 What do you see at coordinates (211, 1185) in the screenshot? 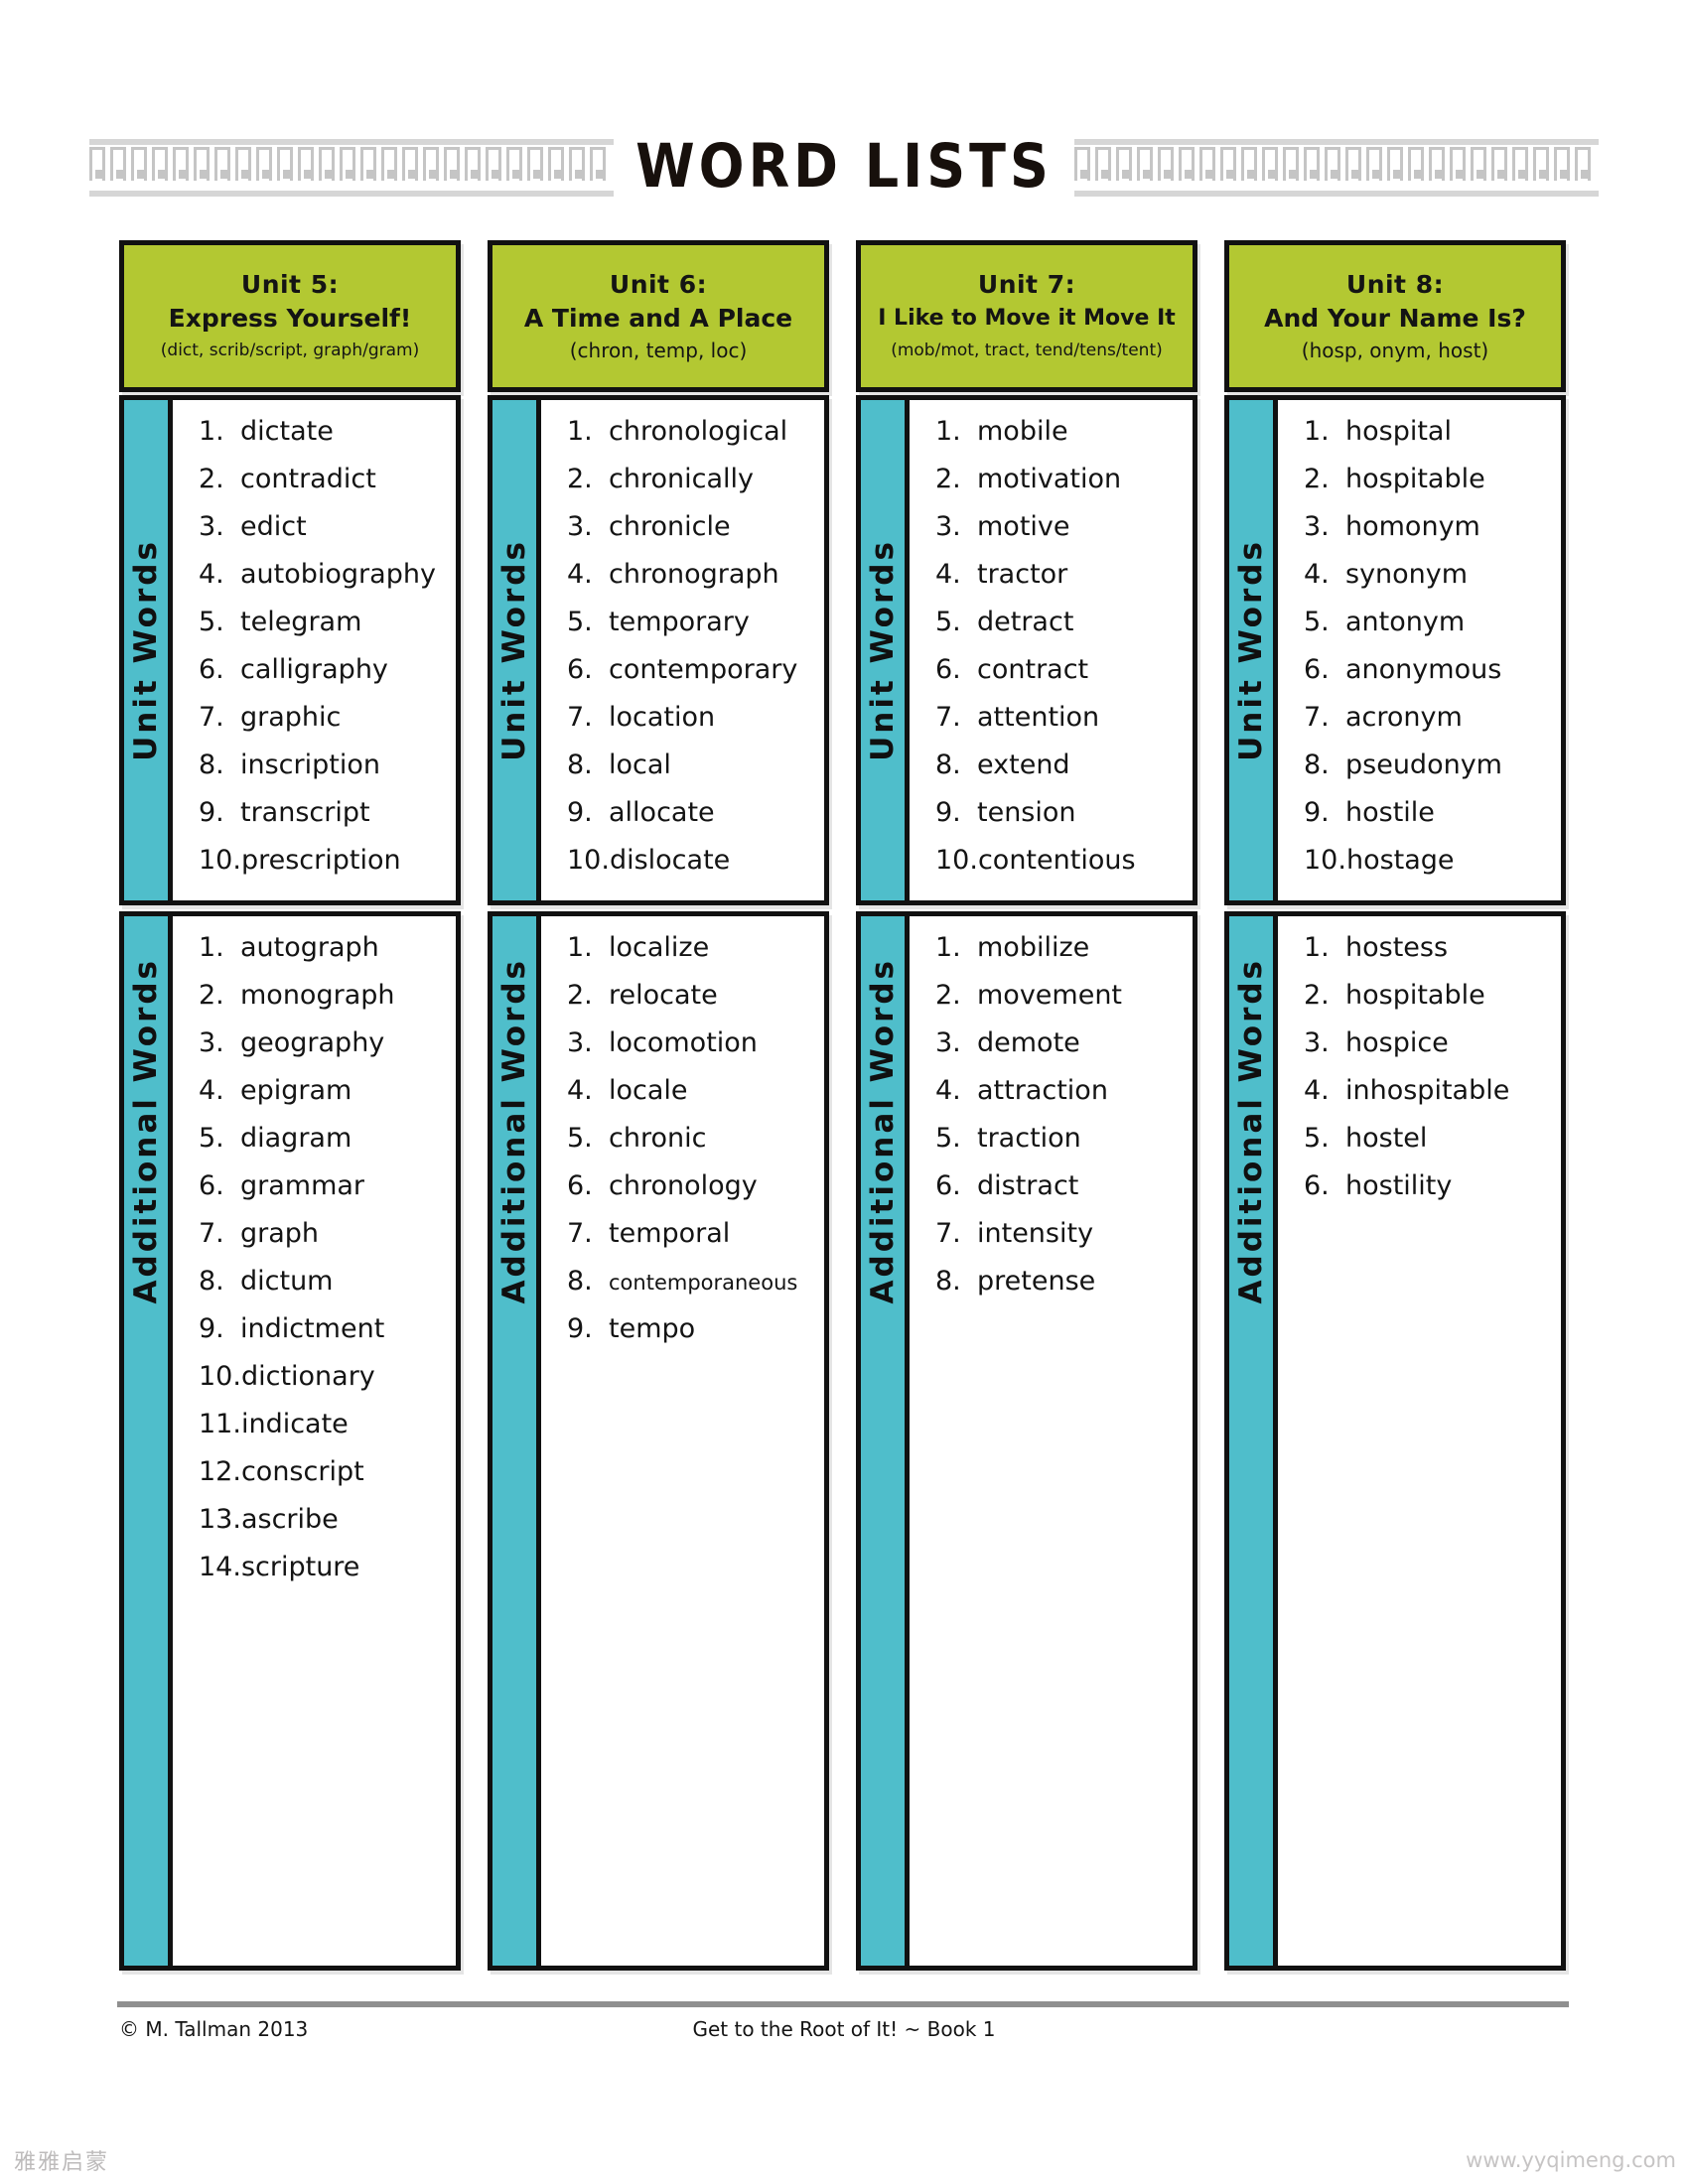
I see `word-number: 6.` at bounding box center [211, 1185].